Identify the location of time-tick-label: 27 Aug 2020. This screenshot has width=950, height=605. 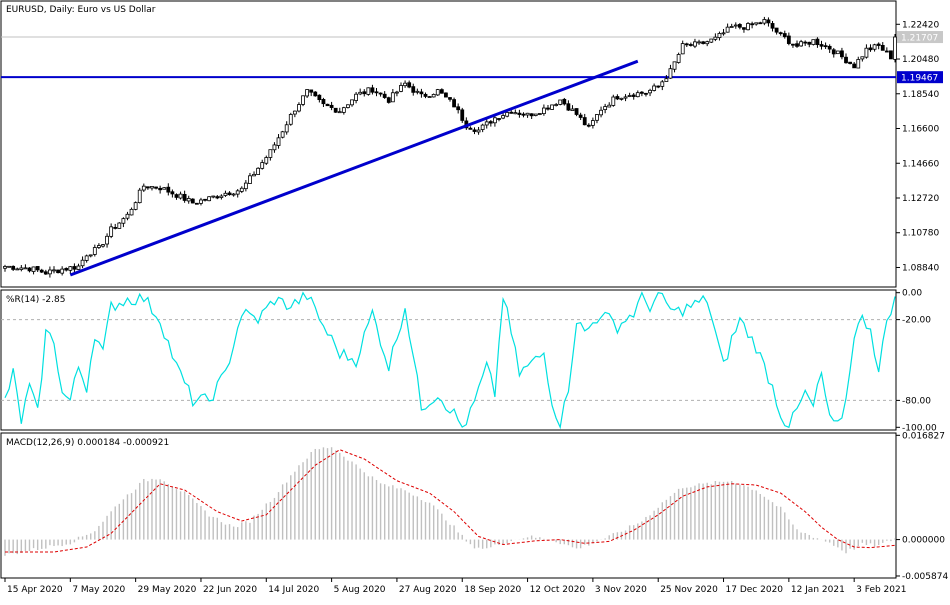
(428, 590).